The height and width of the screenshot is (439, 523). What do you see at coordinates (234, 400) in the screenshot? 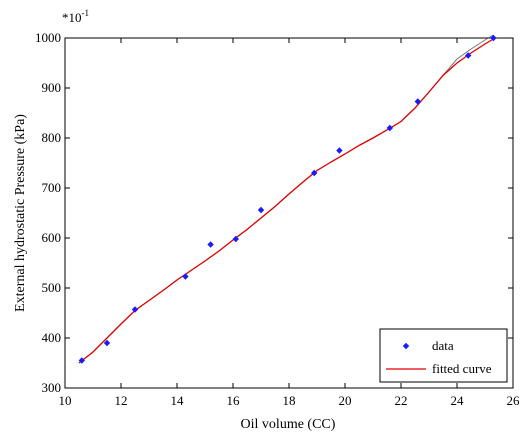
I see `x-tick-label: 16` at bounding box center [234, 400].